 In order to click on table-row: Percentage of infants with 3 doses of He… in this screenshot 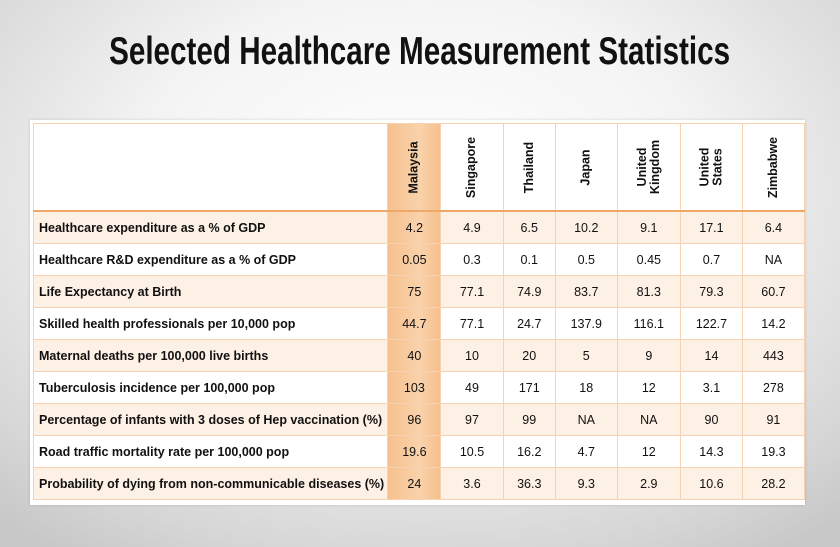, I will do `click(419, 419)`.